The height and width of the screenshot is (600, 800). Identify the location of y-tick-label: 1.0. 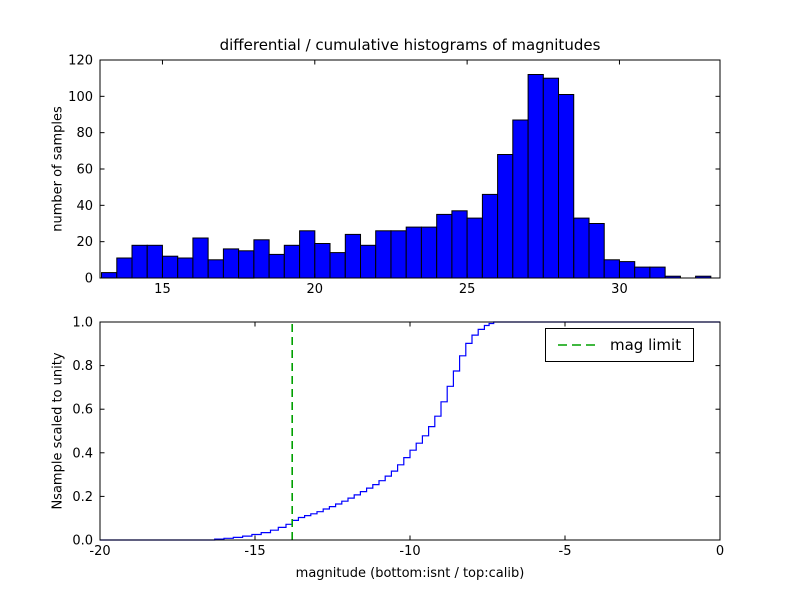
(82, 323).